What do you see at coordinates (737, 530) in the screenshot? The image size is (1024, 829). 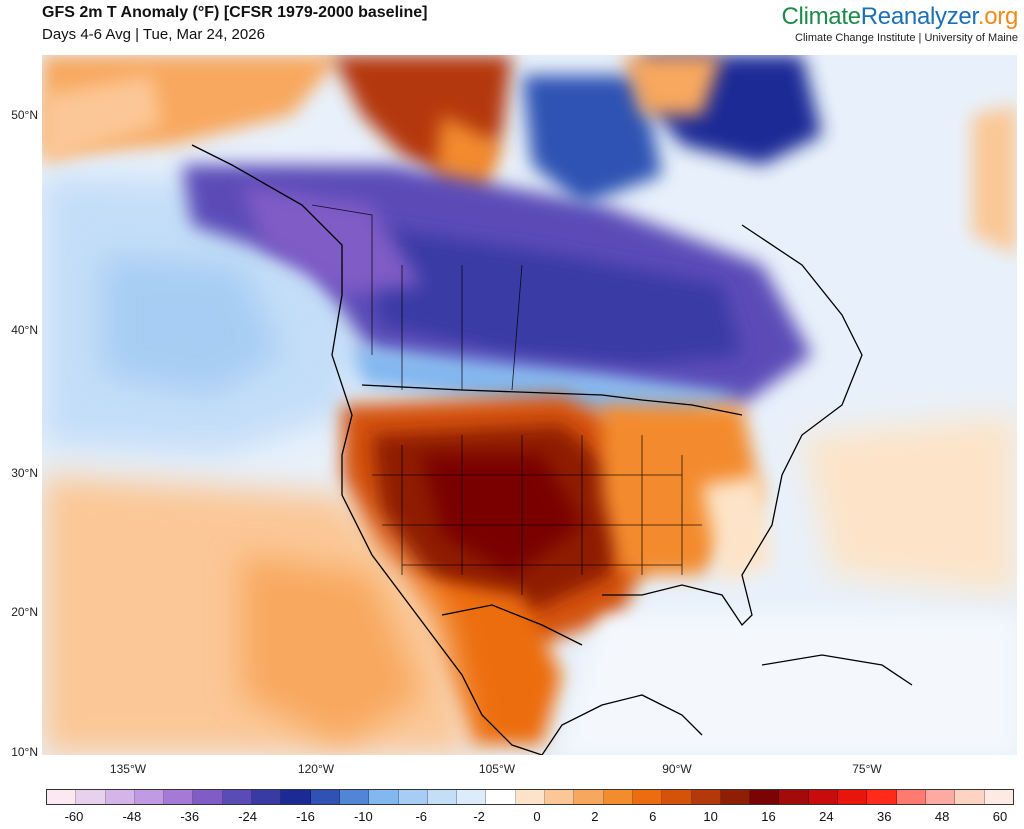 I see `anomaly-region-southeast-mild` at bounding box center [737, 530].